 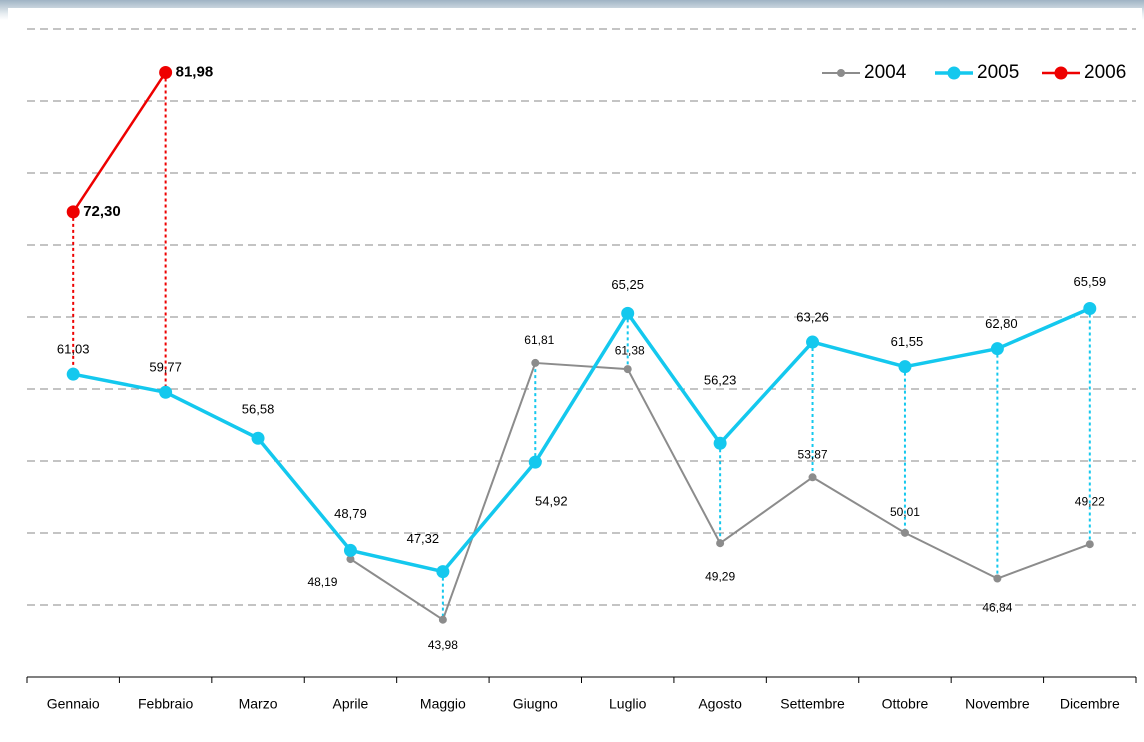 What do you see at coordinates (720, 704) in the screenshot?
I see `x-tick-label: Agosto` at bounding box center [720, 704].